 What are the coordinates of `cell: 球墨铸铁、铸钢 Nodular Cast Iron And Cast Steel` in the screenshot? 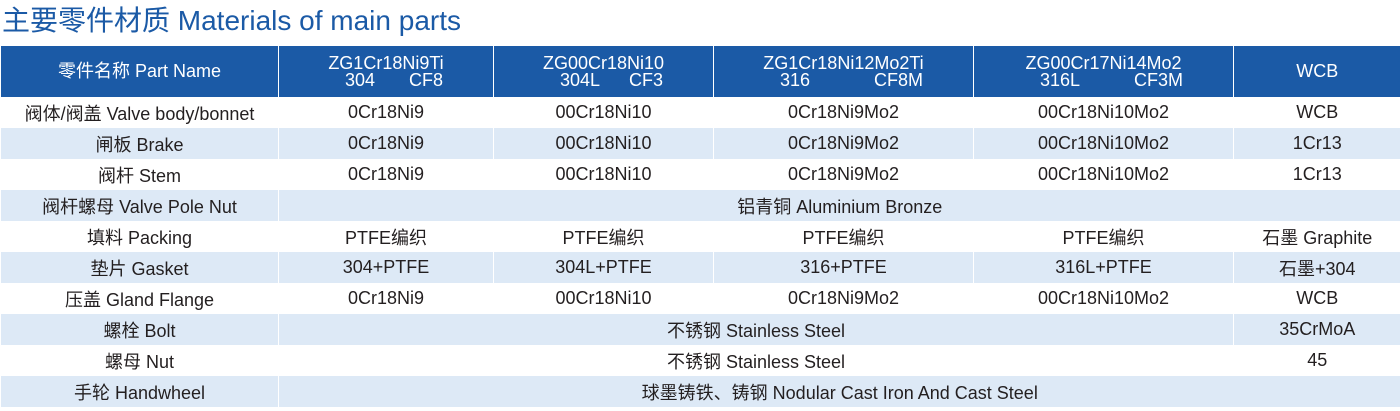 It's located at (839, 391).